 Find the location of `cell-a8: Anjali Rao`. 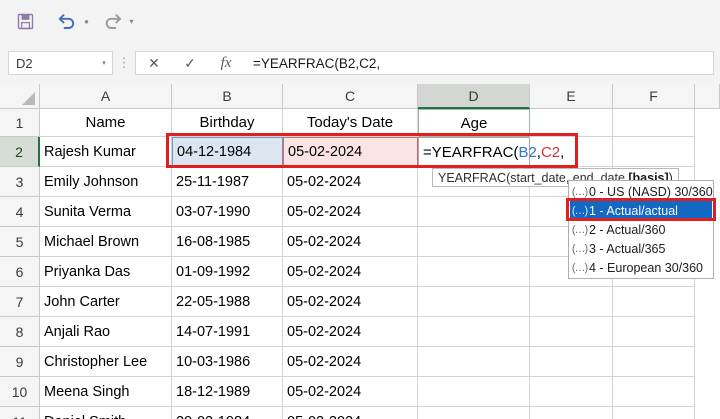

cell-a8: Anjali Rao is located at coordinates (106, 332).